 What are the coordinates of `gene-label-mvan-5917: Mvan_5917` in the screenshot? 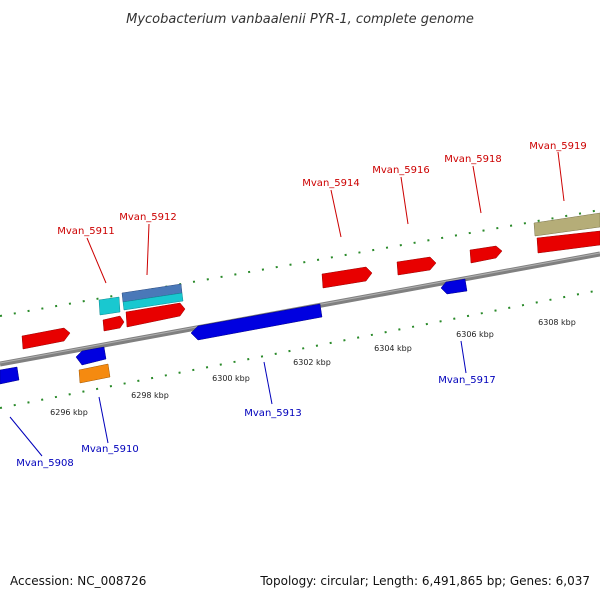 It's located at (466, 380).